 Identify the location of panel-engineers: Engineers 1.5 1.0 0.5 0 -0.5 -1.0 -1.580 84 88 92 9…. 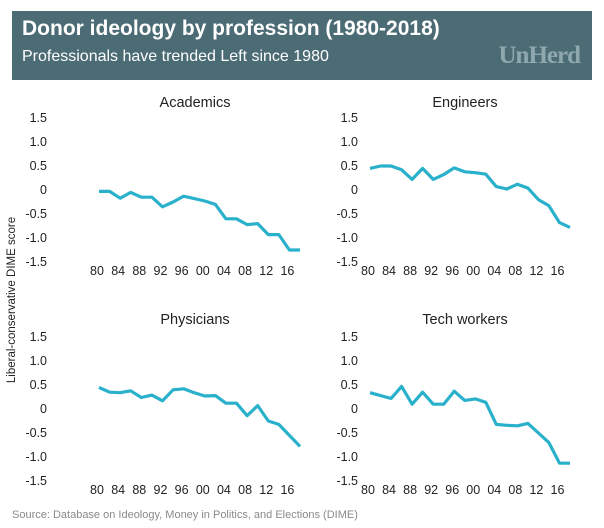
(453, 186).